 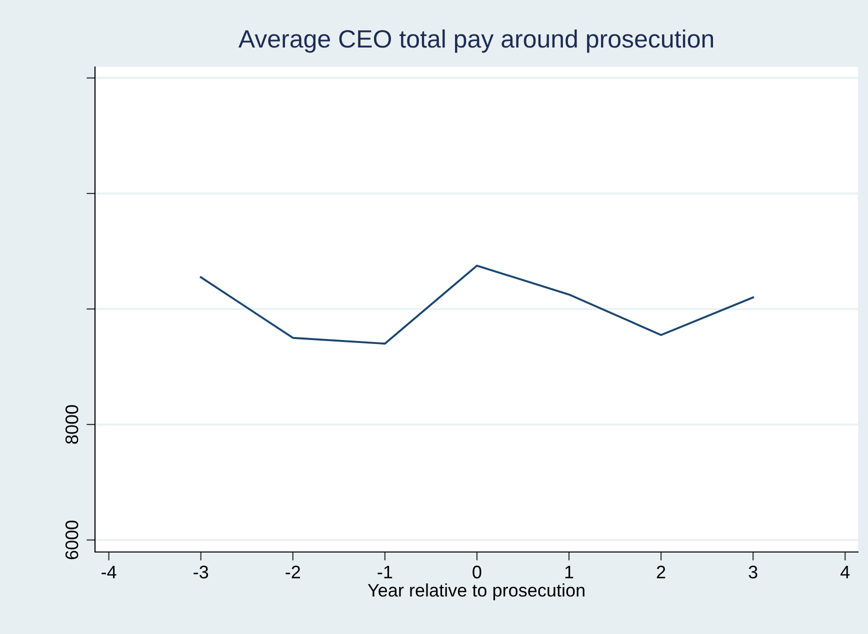 I want to click on x-tick-label: -1, so click(x=385, y=572).